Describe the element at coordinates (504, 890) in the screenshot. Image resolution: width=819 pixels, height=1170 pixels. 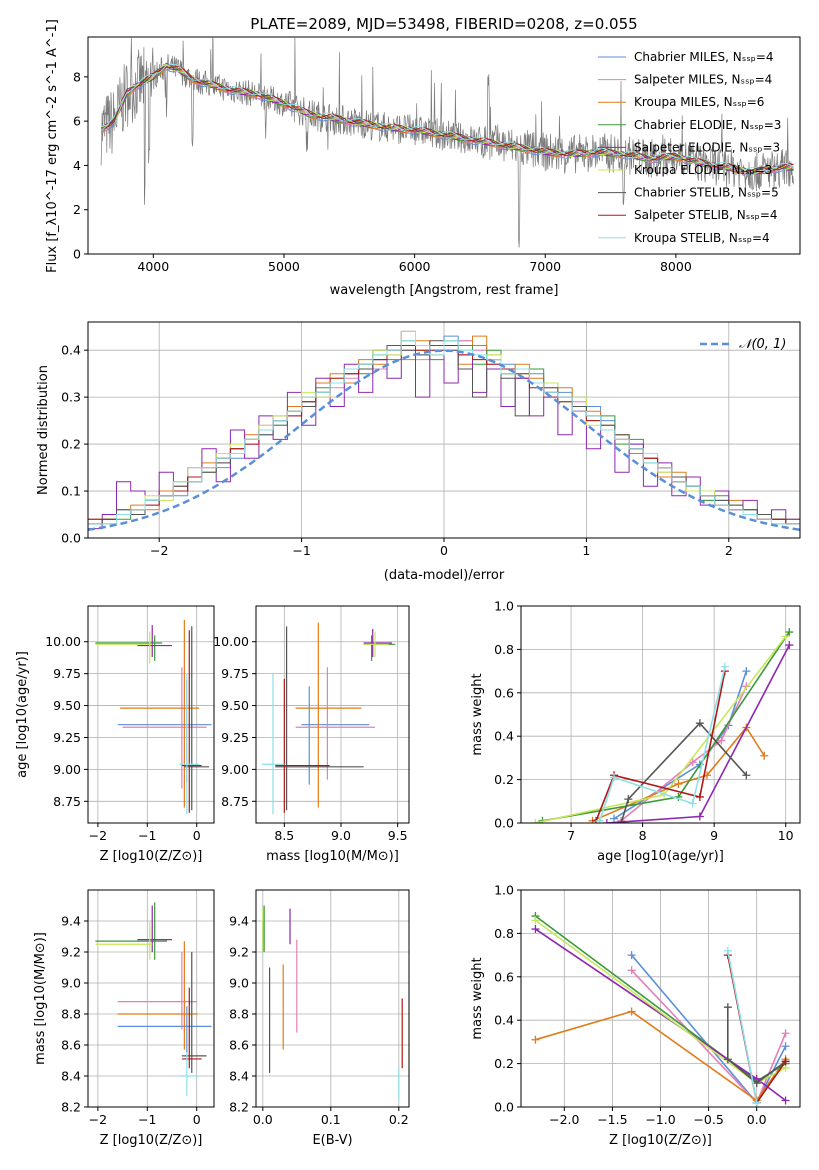
I see `y-tick-label: 1.0` at that location.